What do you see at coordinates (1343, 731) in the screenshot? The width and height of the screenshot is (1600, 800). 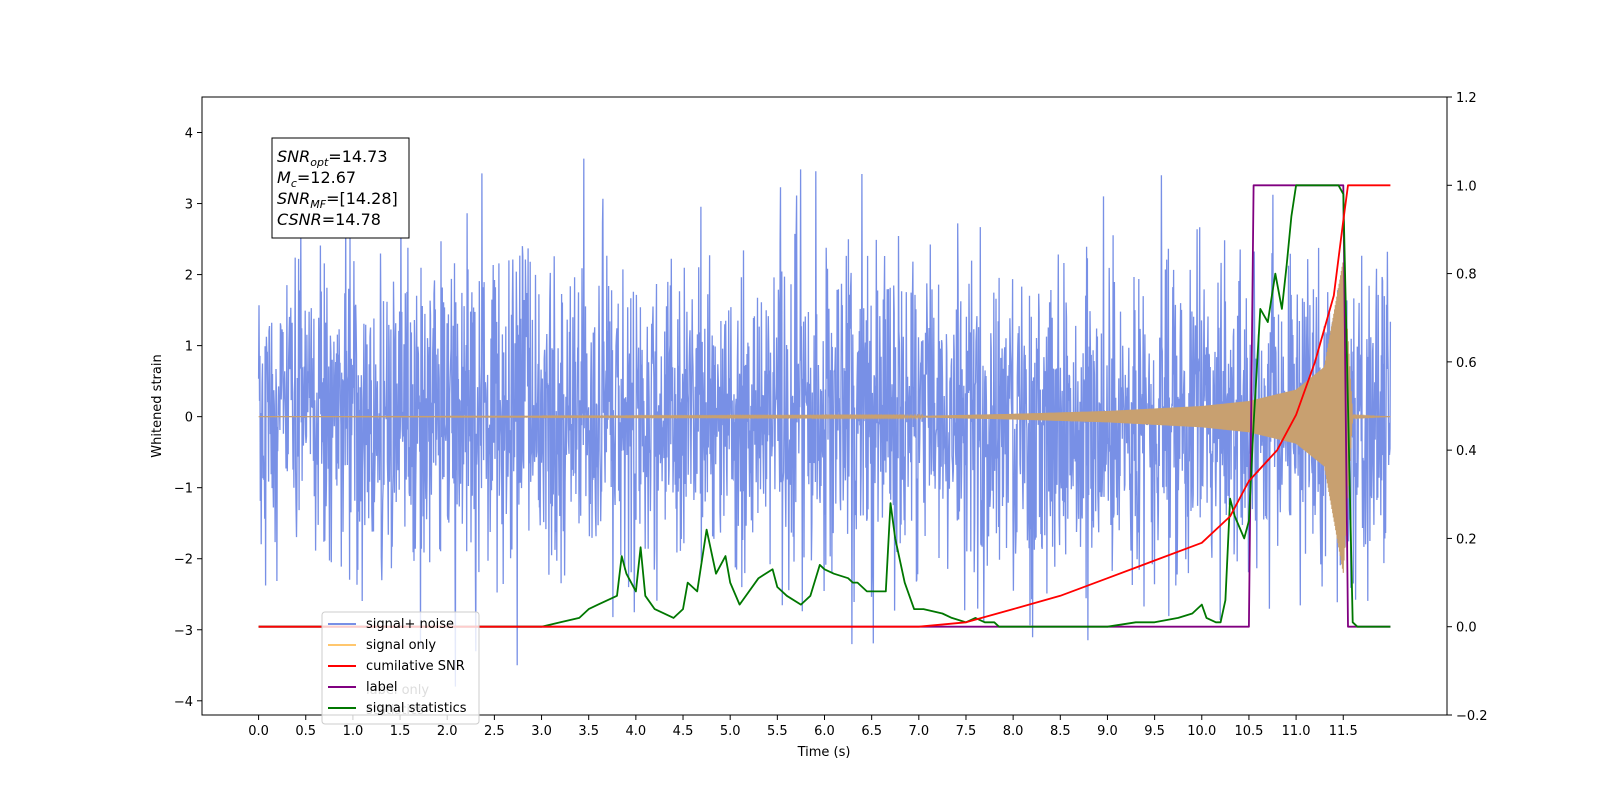 I see `x-tick-label: 11.5` at bounding box center [1343, 731].